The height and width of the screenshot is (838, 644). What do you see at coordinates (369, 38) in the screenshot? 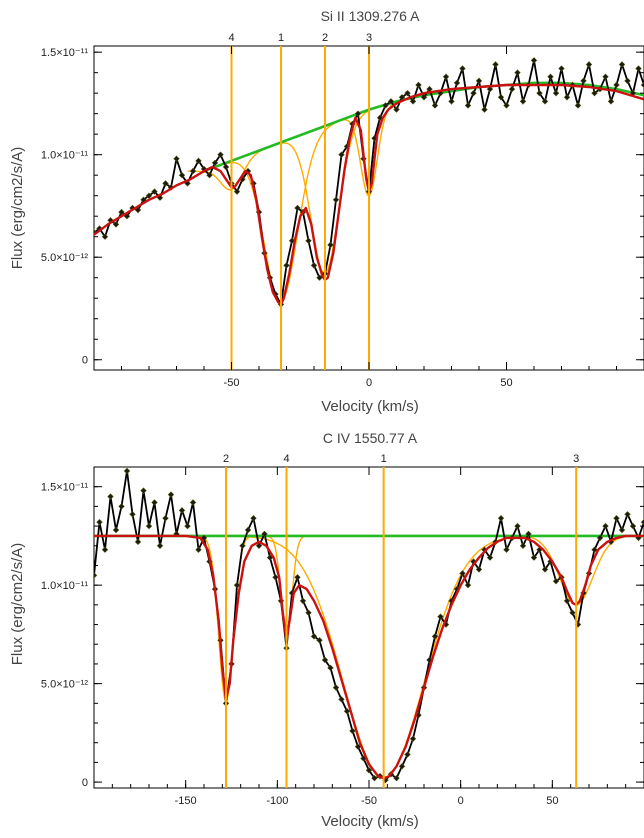
I see `component-label: 3` at bounding box center [369, 38].